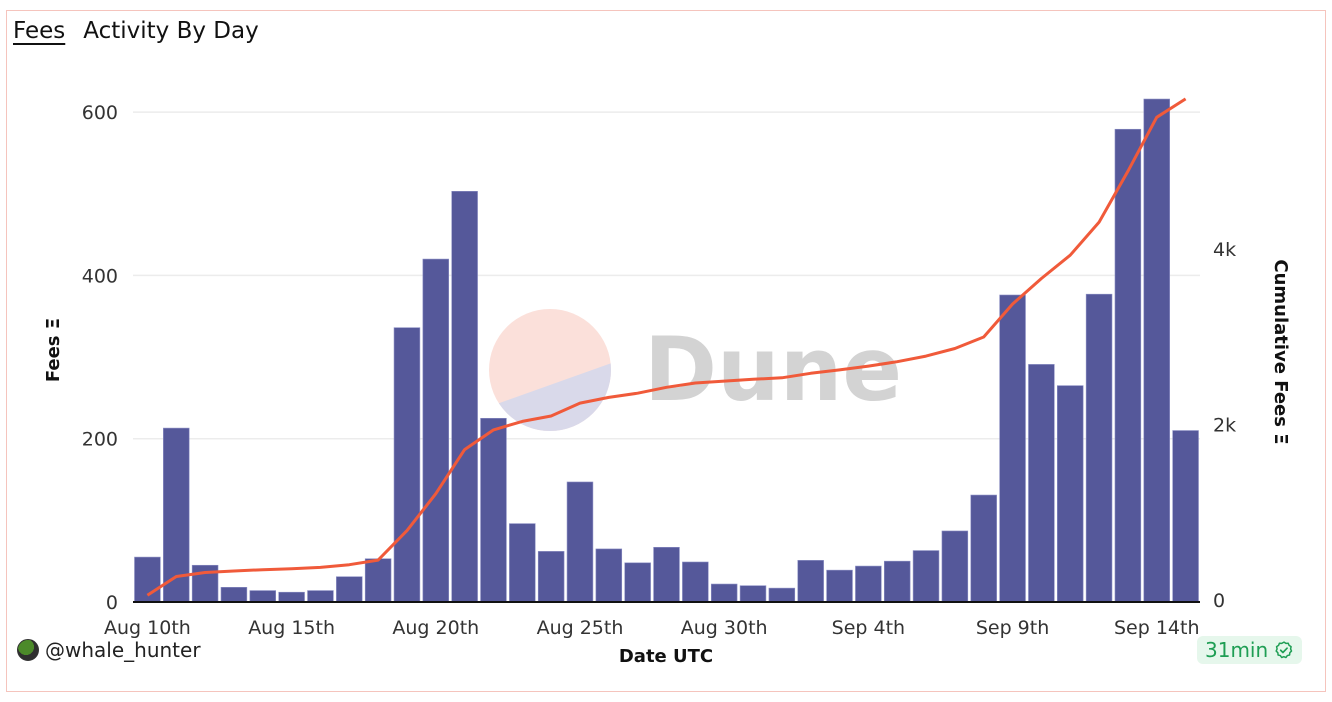  Describe the element at coordinates (100, 440) in the screenshot. I see `y-tick-label: 200` at that location.